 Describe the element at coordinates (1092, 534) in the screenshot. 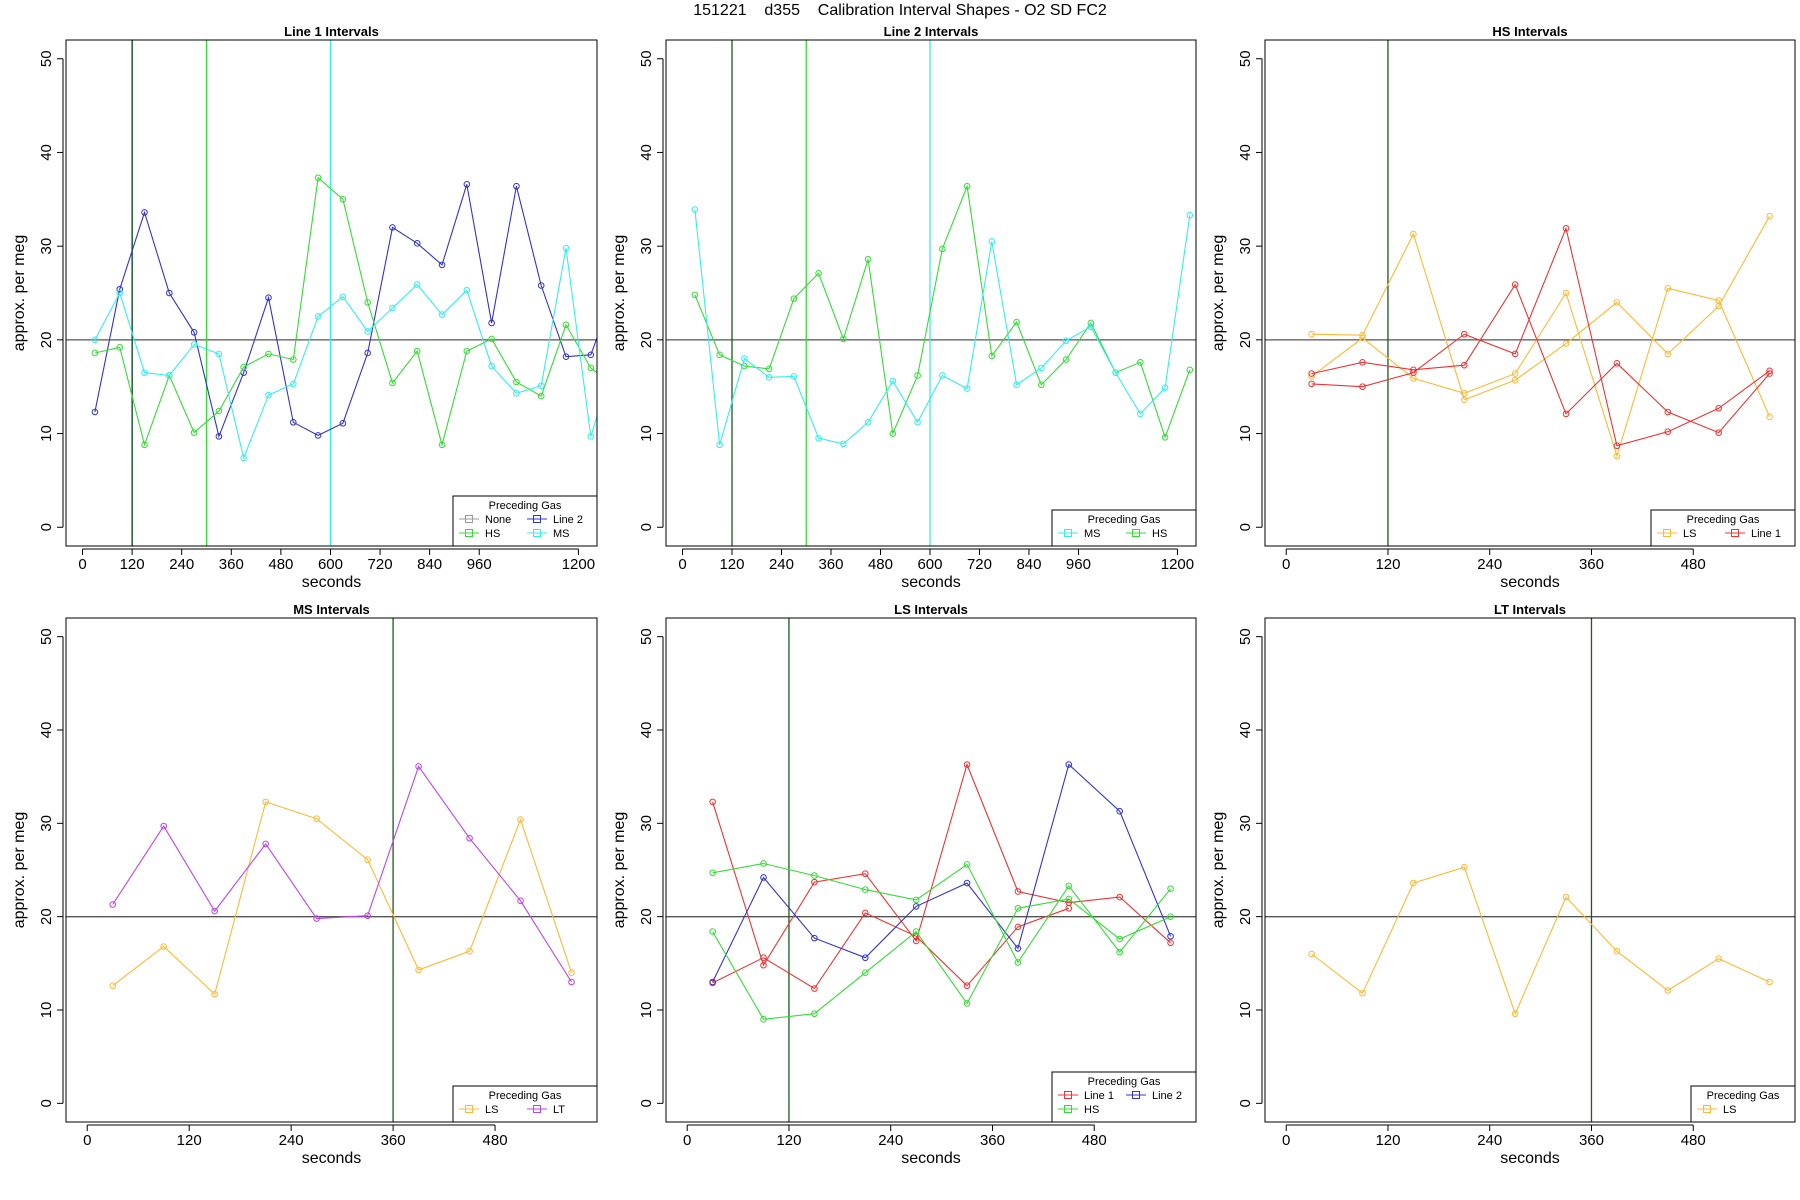

I see `legend-entry-label: MS` at that location.